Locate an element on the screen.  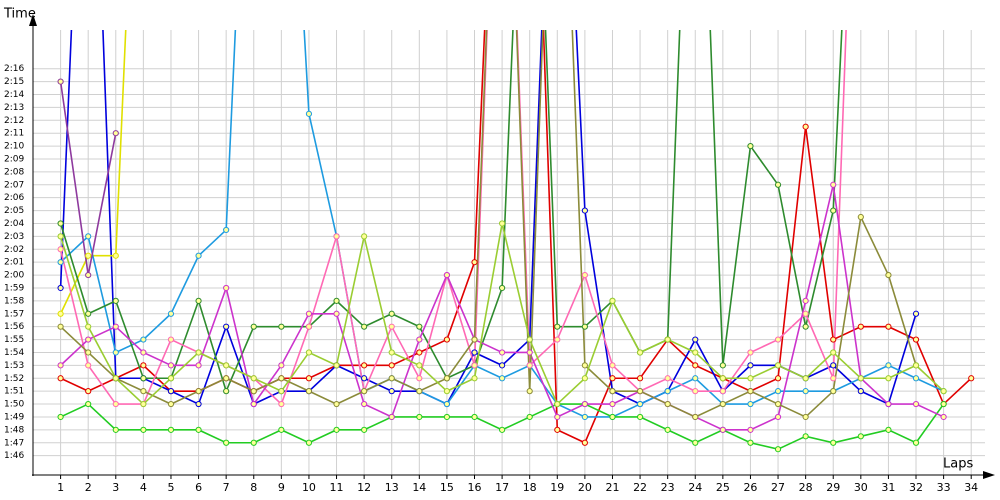
y-tick-label: 2:01 is located at coordinates (14, 263).